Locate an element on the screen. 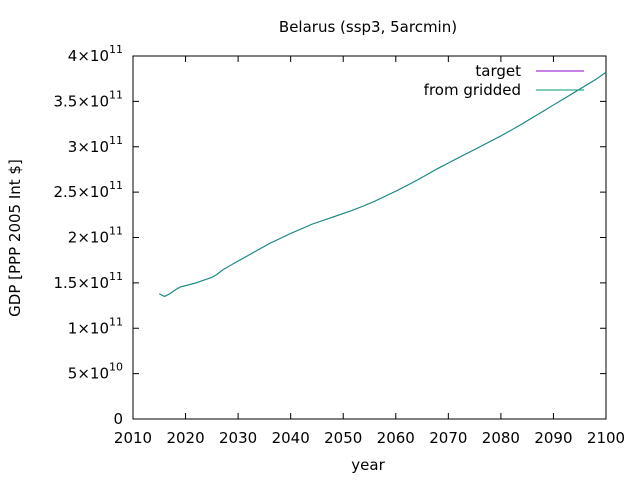 Image resolution: width=640 pixels, height=480 pixels. x-tick-label: 2020 is located at coordinates (185, 438).